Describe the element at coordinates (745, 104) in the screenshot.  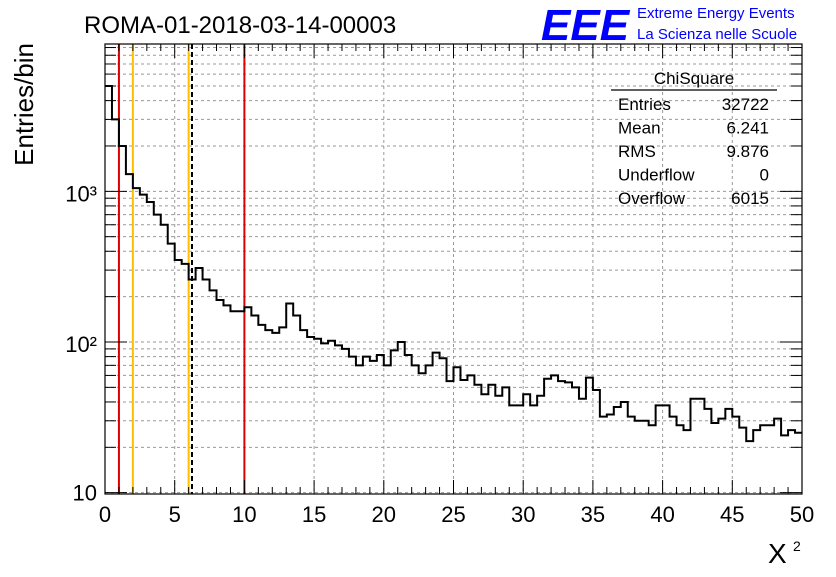
I see `stats-row-value: 32722` at that location.